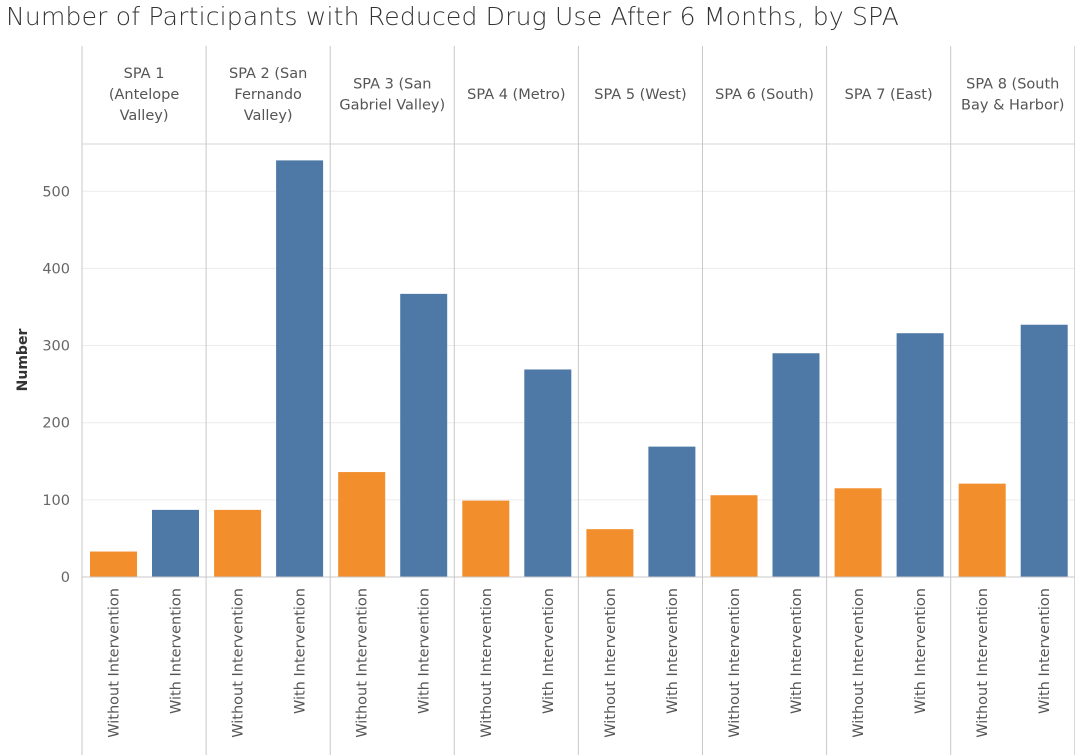 This screenshot has height=755, width=1075. Describe the element at coordinates (764, 95) in the screenshot. I see `group-header-label: SPA 6 (South)` at that location.